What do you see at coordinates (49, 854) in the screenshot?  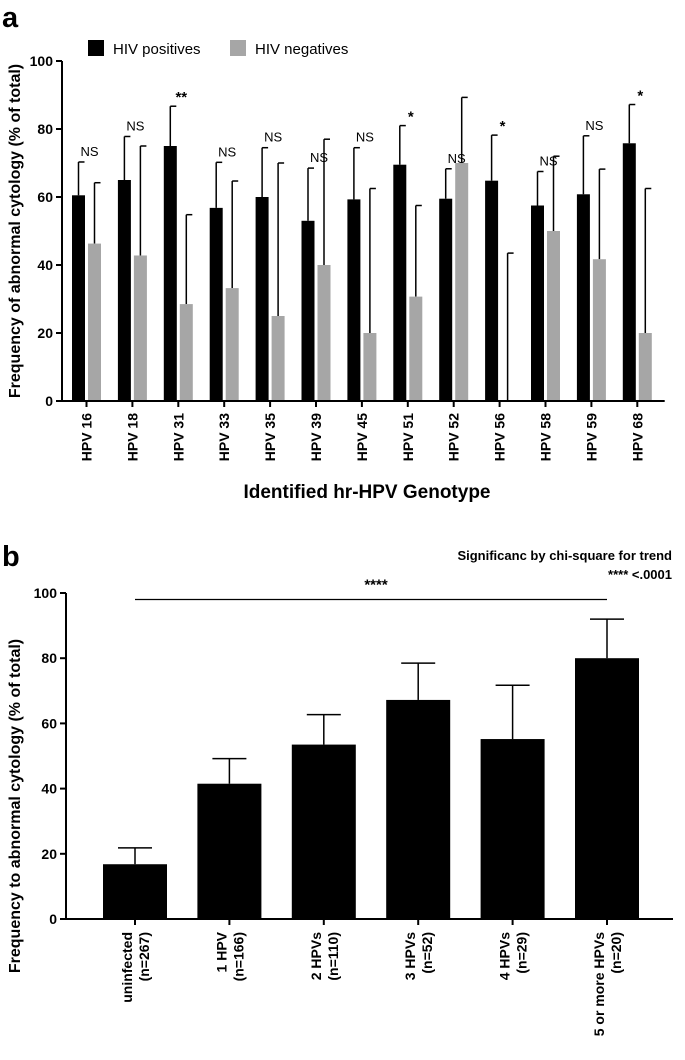 I see `panel-b-y-tick-label: 20` at bounding box center [49, 854].